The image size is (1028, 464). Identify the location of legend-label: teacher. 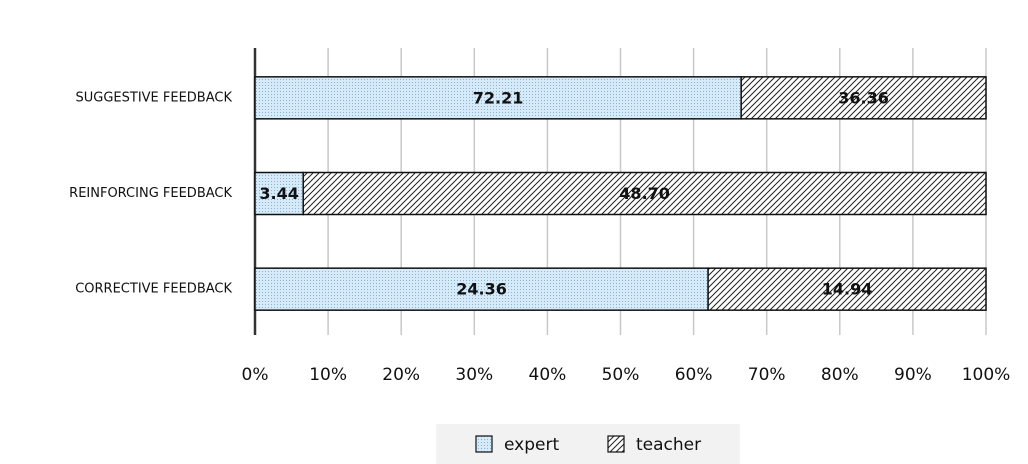
(668, 445).